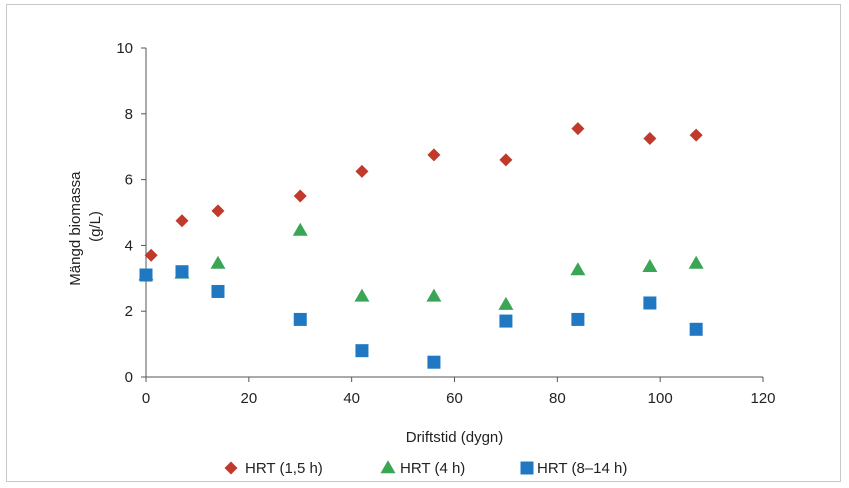 Image resolution: width=849 pixels, height=488 pixels. I want to click on y-axis-label: Mängd biomassa (g/L), so click(85, 226).